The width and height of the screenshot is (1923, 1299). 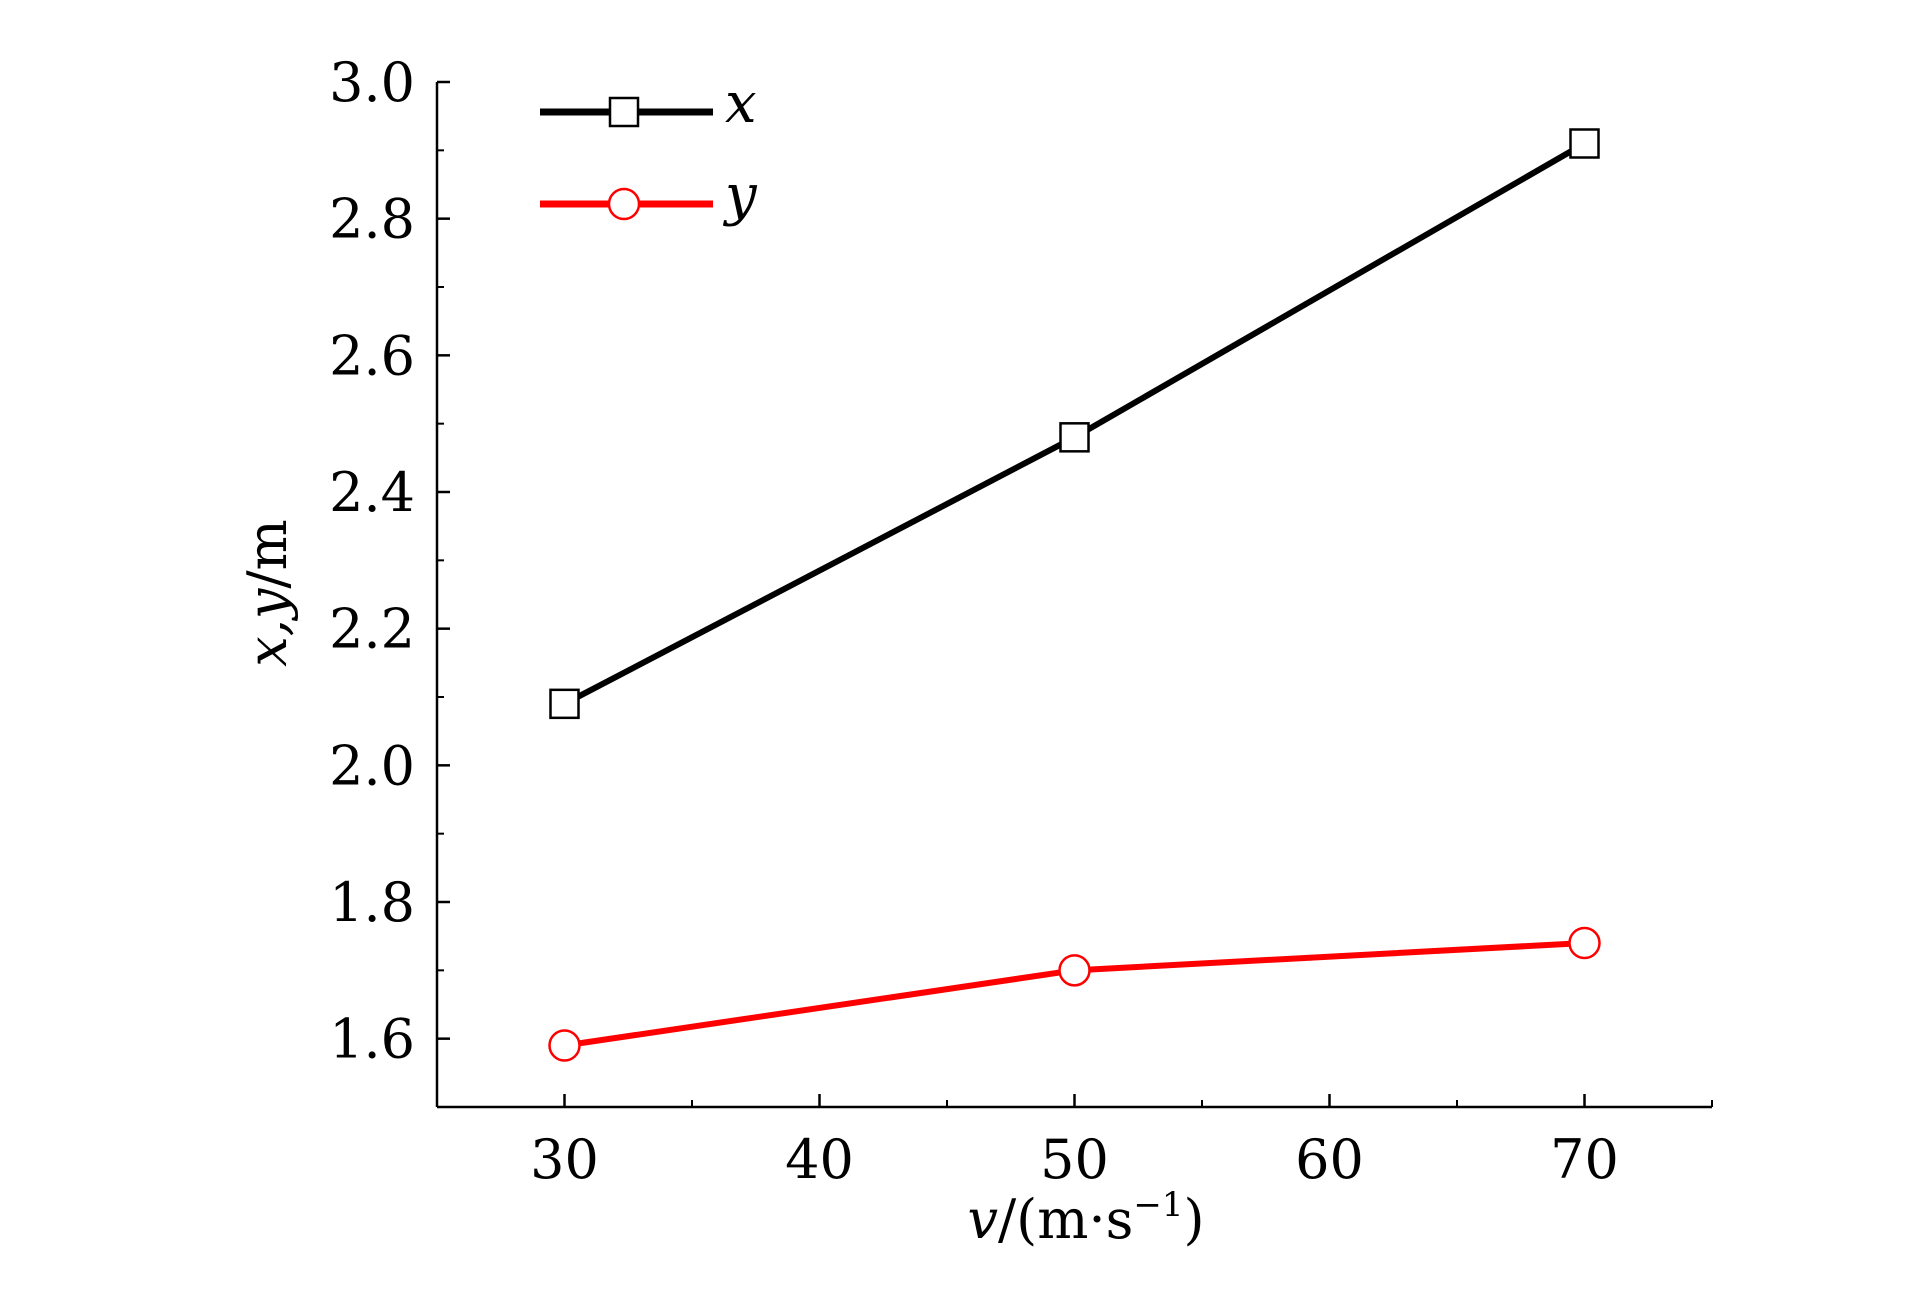 What do you see at coordinates (372, 1039) in the screenshot?
I see `y-tick-label: 1.6` at bounding box center [372, 1039].